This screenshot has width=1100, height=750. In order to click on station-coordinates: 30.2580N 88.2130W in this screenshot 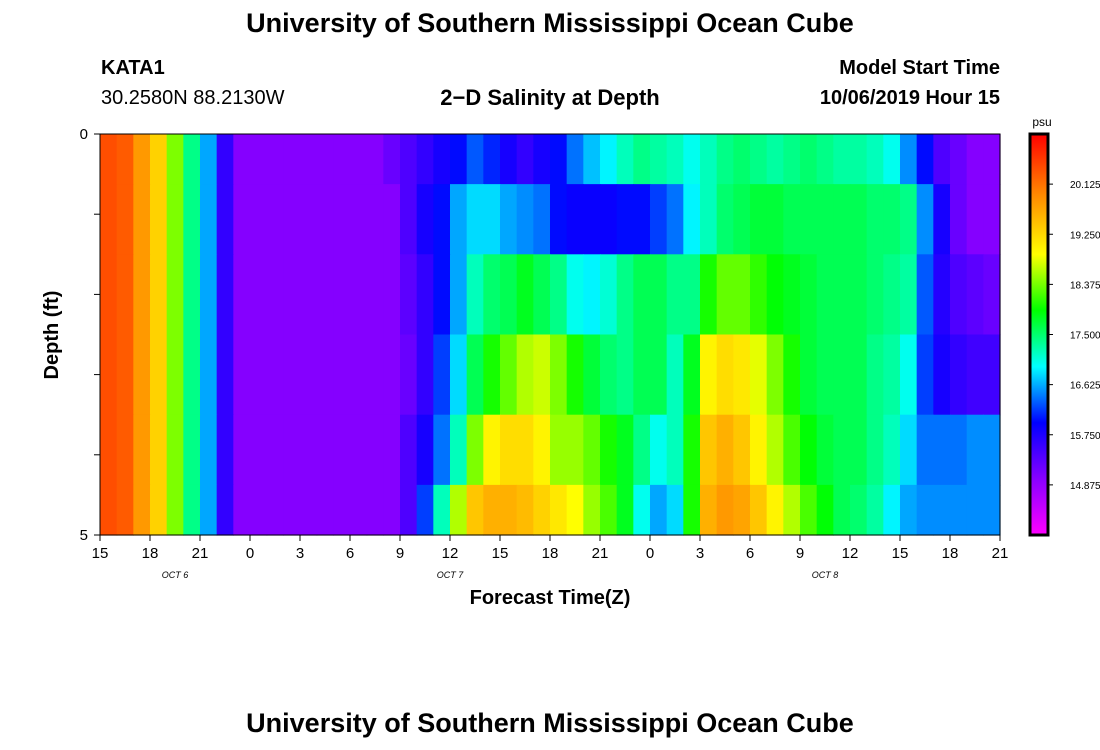, I will do `click(193, 98)`.